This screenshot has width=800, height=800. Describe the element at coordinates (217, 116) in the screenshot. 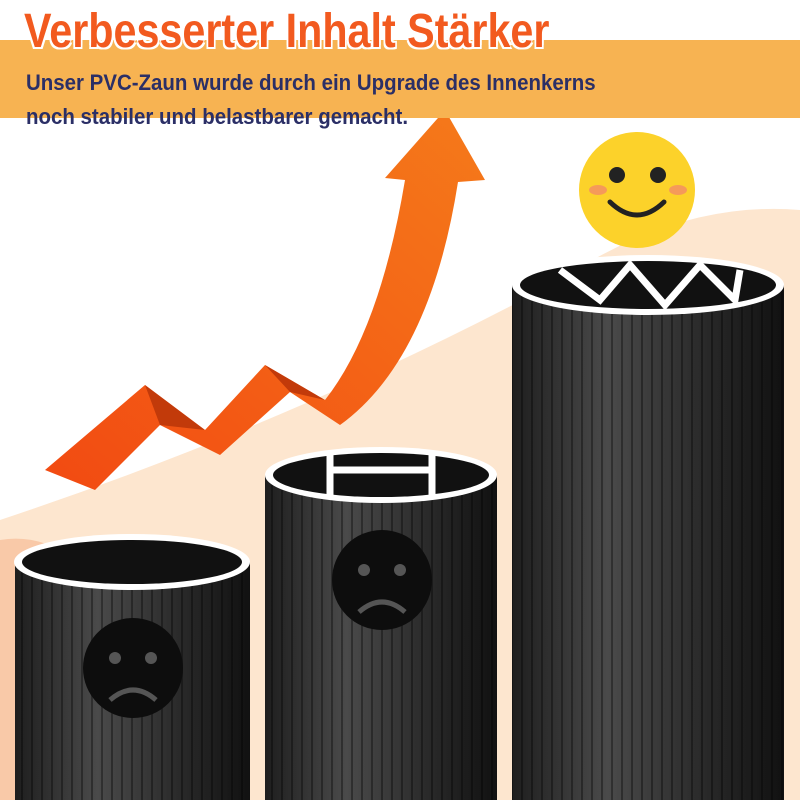

I see `subtitle-line-2: noch stabiler und belastbarer gemacht.` at that location.